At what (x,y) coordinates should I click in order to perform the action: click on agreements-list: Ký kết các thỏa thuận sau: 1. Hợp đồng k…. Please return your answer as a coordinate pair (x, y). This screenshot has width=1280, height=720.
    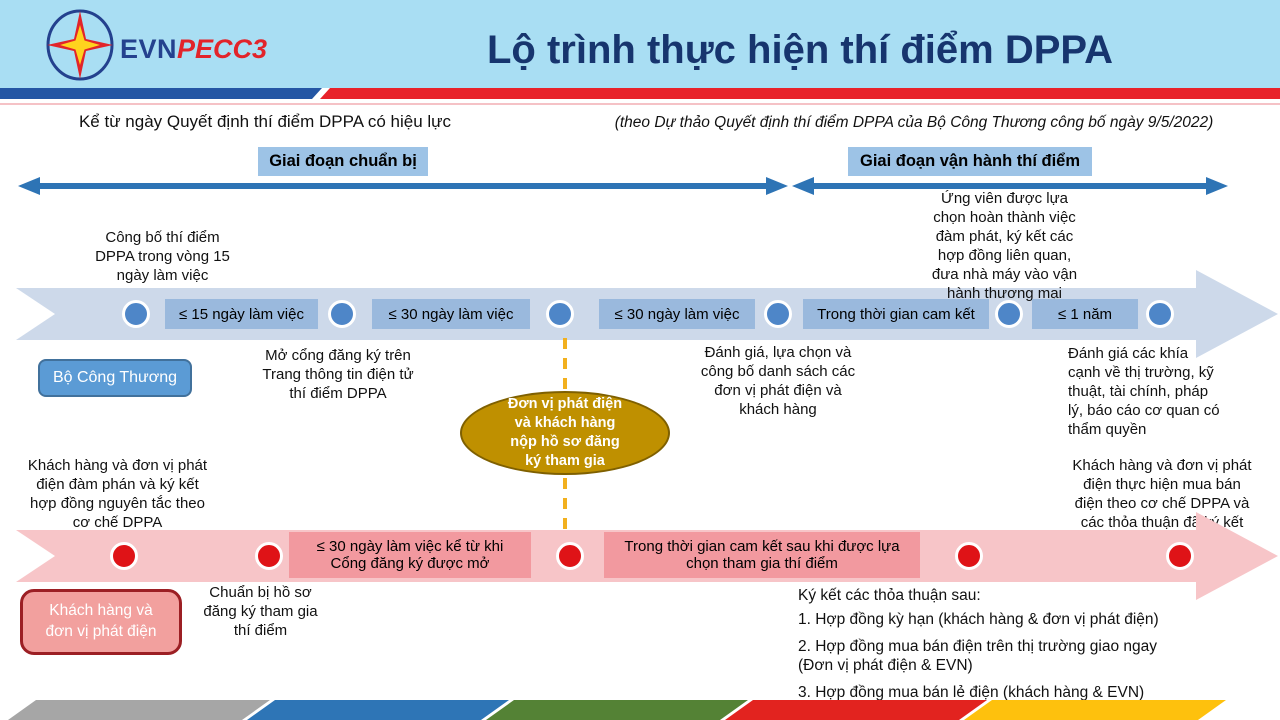
    Looking at the image, I should click on (1018, 647).